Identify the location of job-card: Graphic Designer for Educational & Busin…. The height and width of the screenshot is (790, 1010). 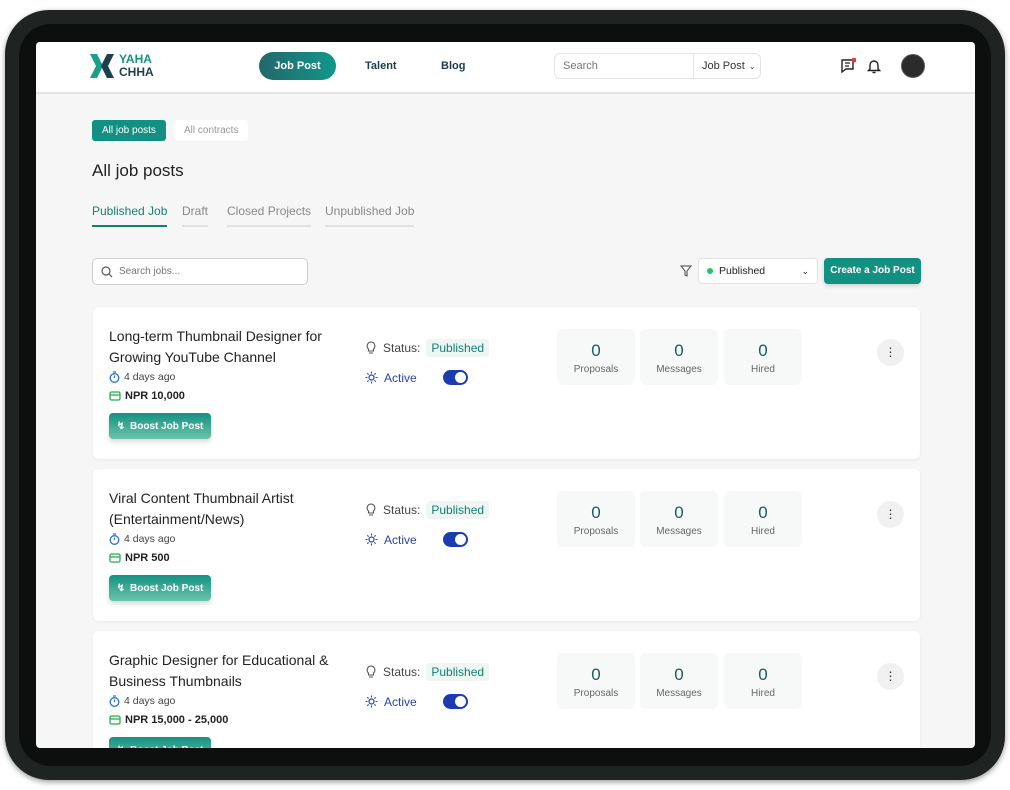
(506, 689).